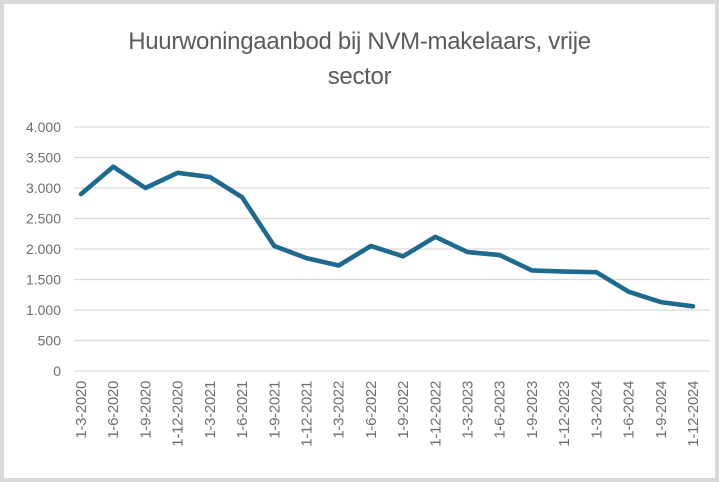  Describe the element at coordinates (43, 127) in the screenshot. I see `y-axis-tick-label: 4.000` at that location.